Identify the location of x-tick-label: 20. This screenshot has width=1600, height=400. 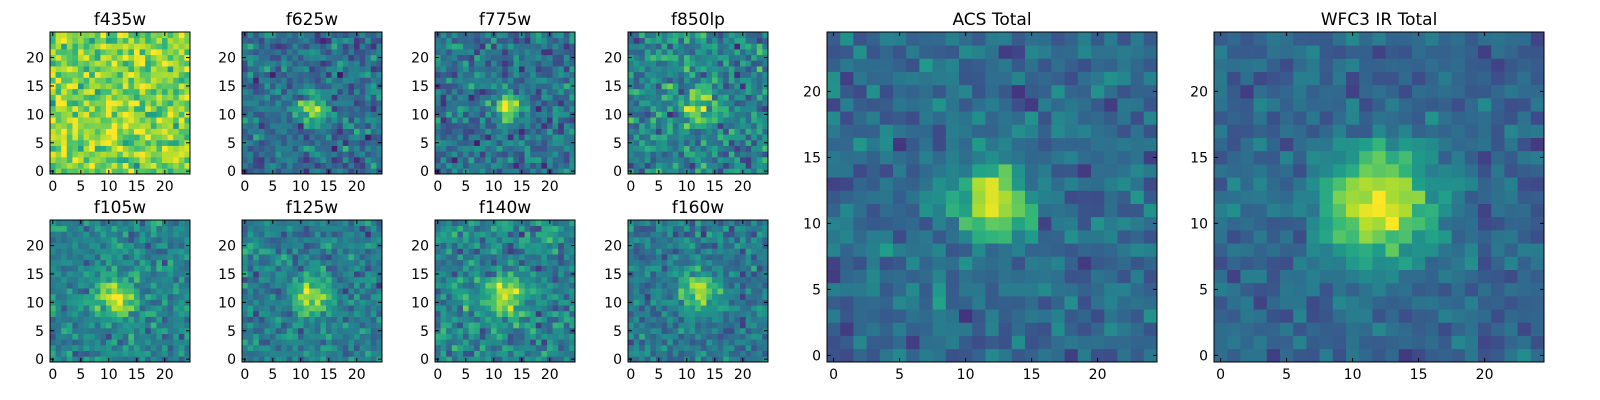
(357, 187).